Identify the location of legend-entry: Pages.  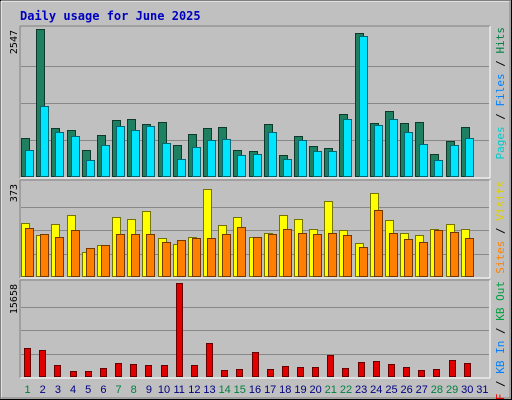
(500, 142).